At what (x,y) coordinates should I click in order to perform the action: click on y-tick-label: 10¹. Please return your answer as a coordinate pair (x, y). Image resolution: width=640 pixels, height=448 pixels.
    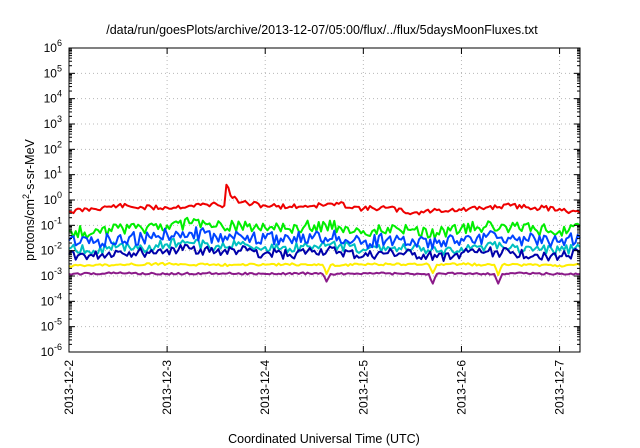
    Looking at the image, I should click on (53, 173).